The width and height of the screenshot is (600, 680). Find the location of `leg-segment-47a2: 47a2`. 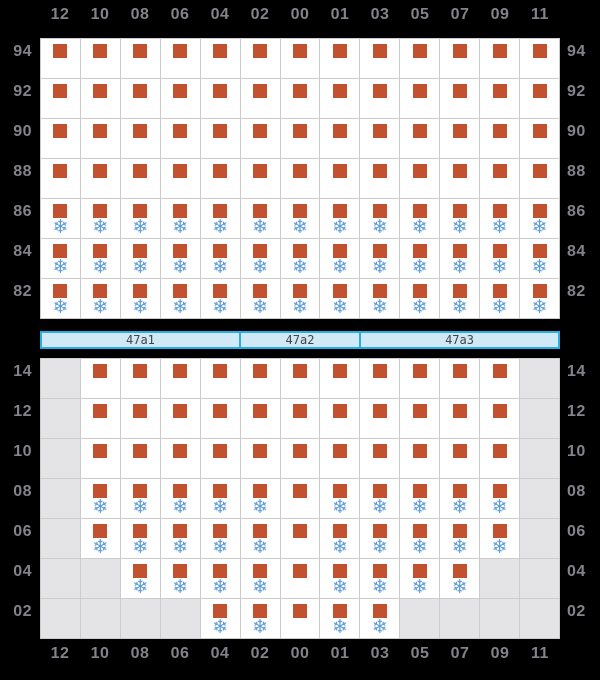

leg-segment-47a2: 47a2 is located at coordinates (298, 340).